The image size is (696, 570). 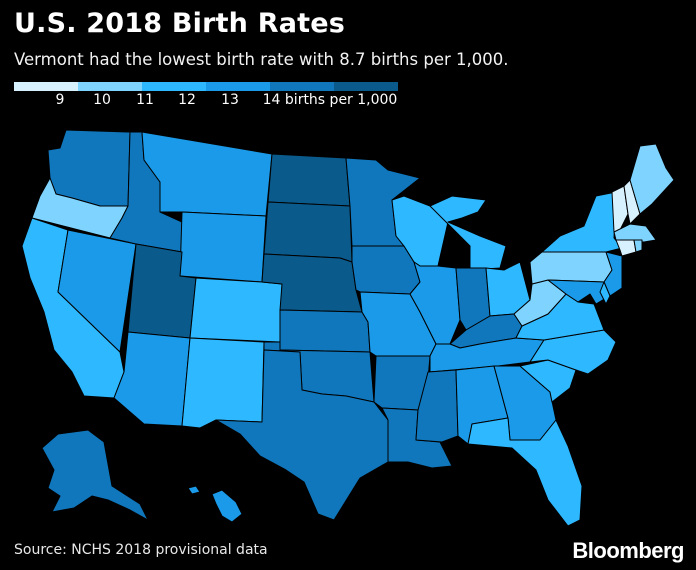 I want to click on legend: 9 10 11 12 13 14 births per 1,000, so click(x=209, y=93).